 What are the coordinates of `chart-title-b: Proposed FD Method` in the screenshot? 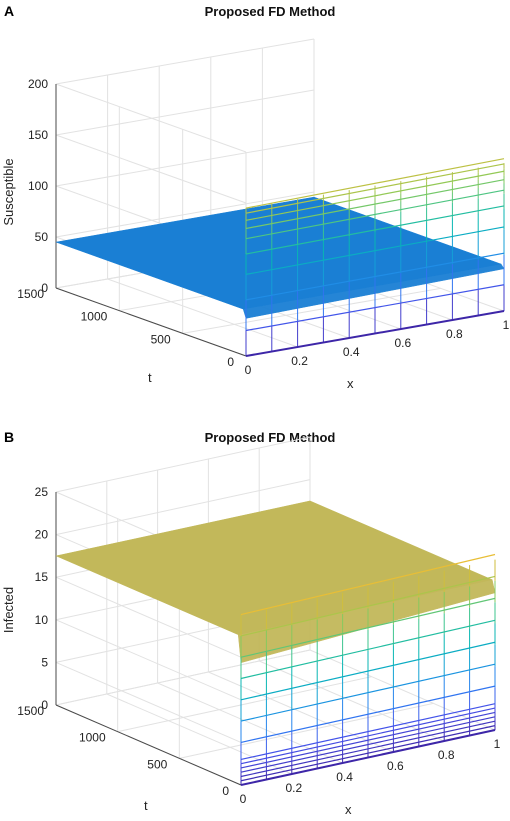 It's located at (270, 437).